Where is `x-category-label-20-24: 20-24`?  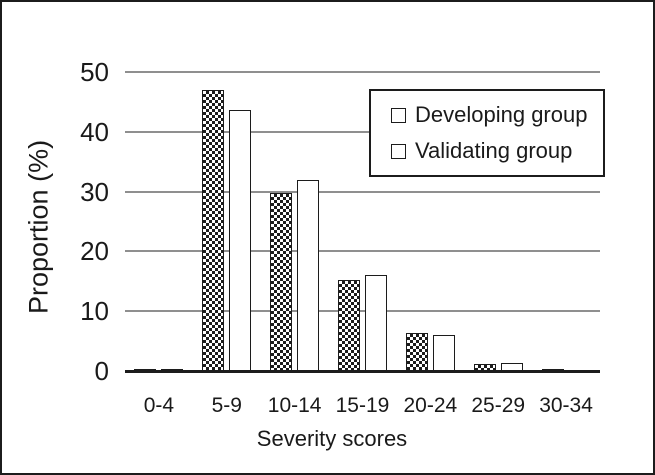 x-category-label-20-24: 20-24 is located at coordinates (430, 405).